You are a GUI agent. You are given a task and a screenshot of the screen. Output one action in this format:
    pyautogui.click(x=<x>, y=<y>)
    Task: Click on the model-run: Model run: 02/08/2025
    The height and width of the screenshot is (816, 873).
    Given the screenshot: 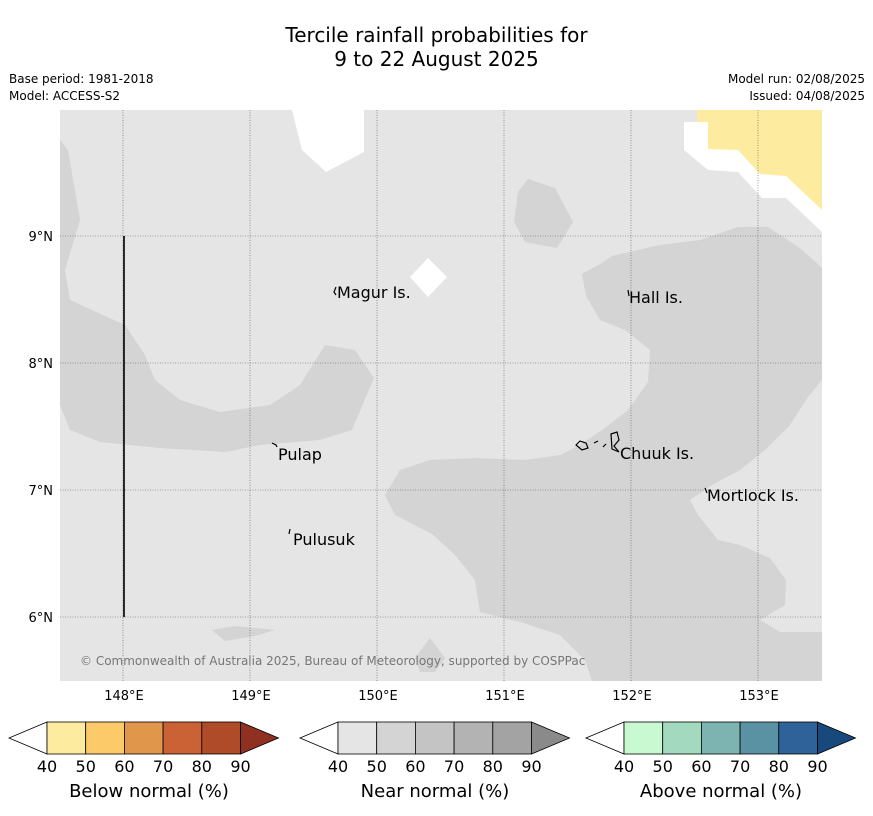 What is the action you would take?
    pyautogui.click(x=796, y=79)
    